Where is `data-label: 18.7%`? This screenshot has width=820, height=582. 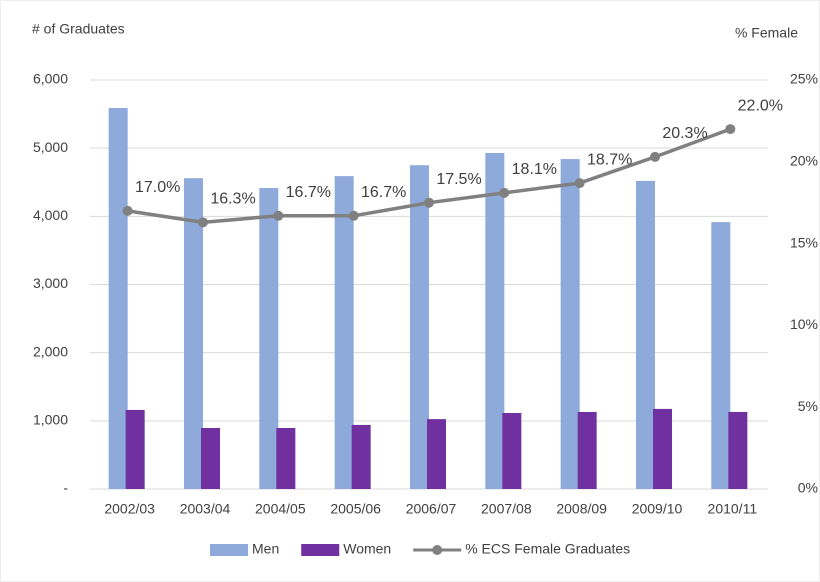
data-label: 18.7% is located at coordinates (609, 159).